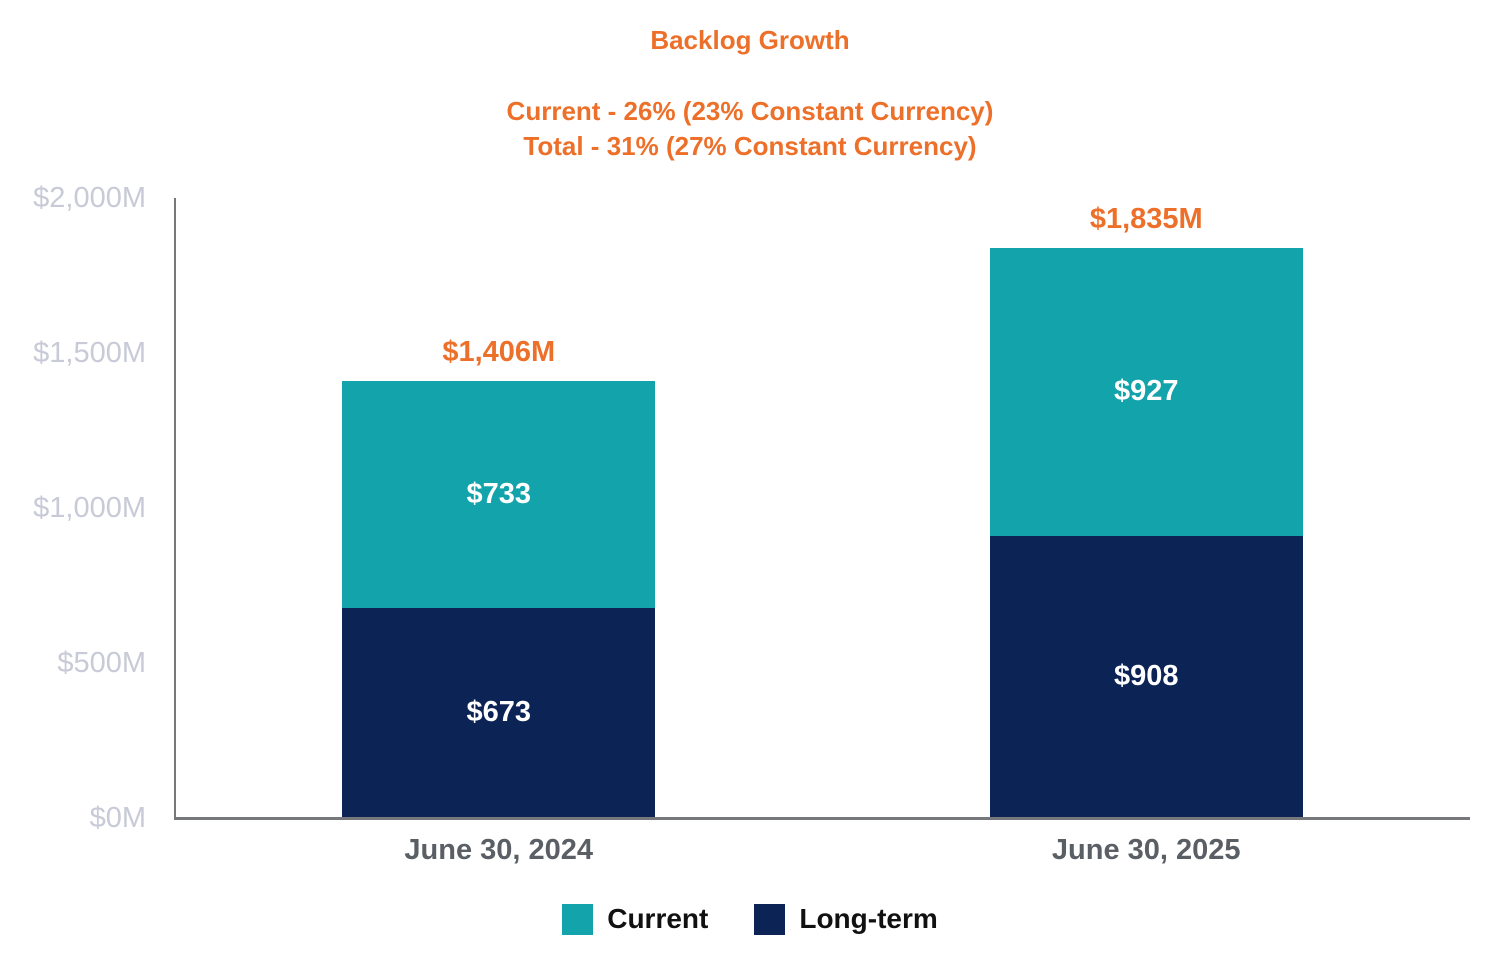  What do you see at coordinates (175, 508) in the screenshot?
I see `y-axis-line` at bounding box center [175, 508].